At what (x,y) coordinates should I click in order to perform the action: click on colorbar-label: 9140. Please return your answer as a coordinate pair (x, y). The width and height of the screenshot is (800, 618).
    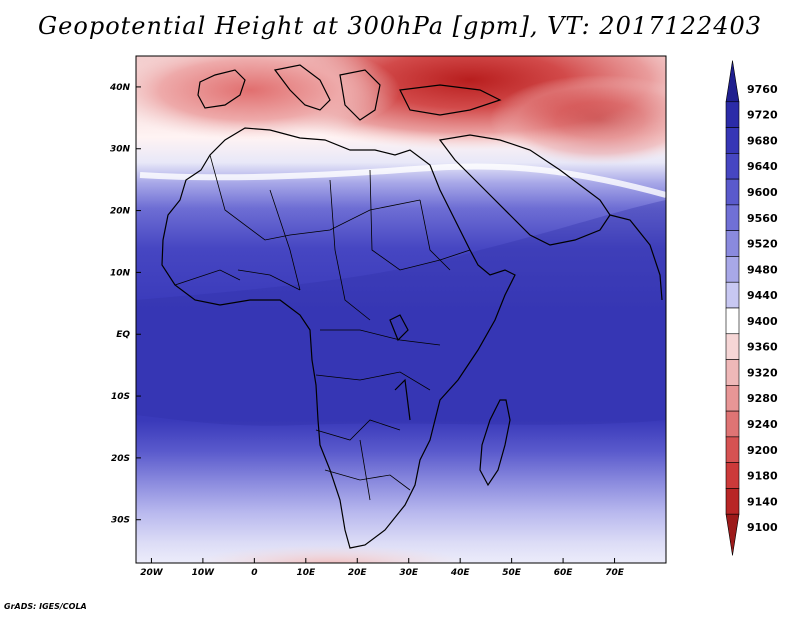
    Looking at the image, I should click on (762, 501).